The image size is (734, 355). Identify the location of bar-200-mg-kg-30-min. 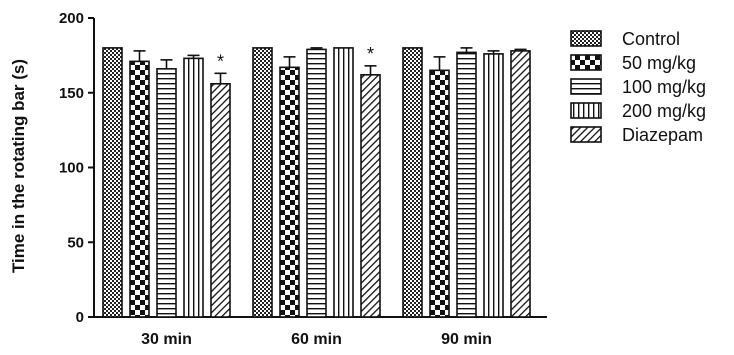
(193, 187).